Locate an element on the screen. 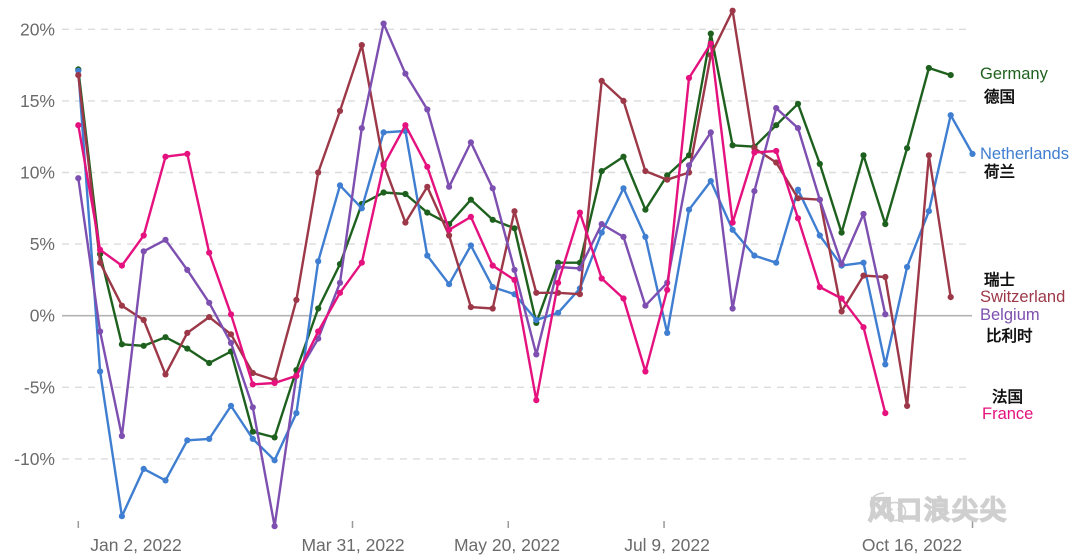 Image resolution: width=1080 pixels, height=560 pixels. y-axis-label: -10% is located at coordinates (34, 459).